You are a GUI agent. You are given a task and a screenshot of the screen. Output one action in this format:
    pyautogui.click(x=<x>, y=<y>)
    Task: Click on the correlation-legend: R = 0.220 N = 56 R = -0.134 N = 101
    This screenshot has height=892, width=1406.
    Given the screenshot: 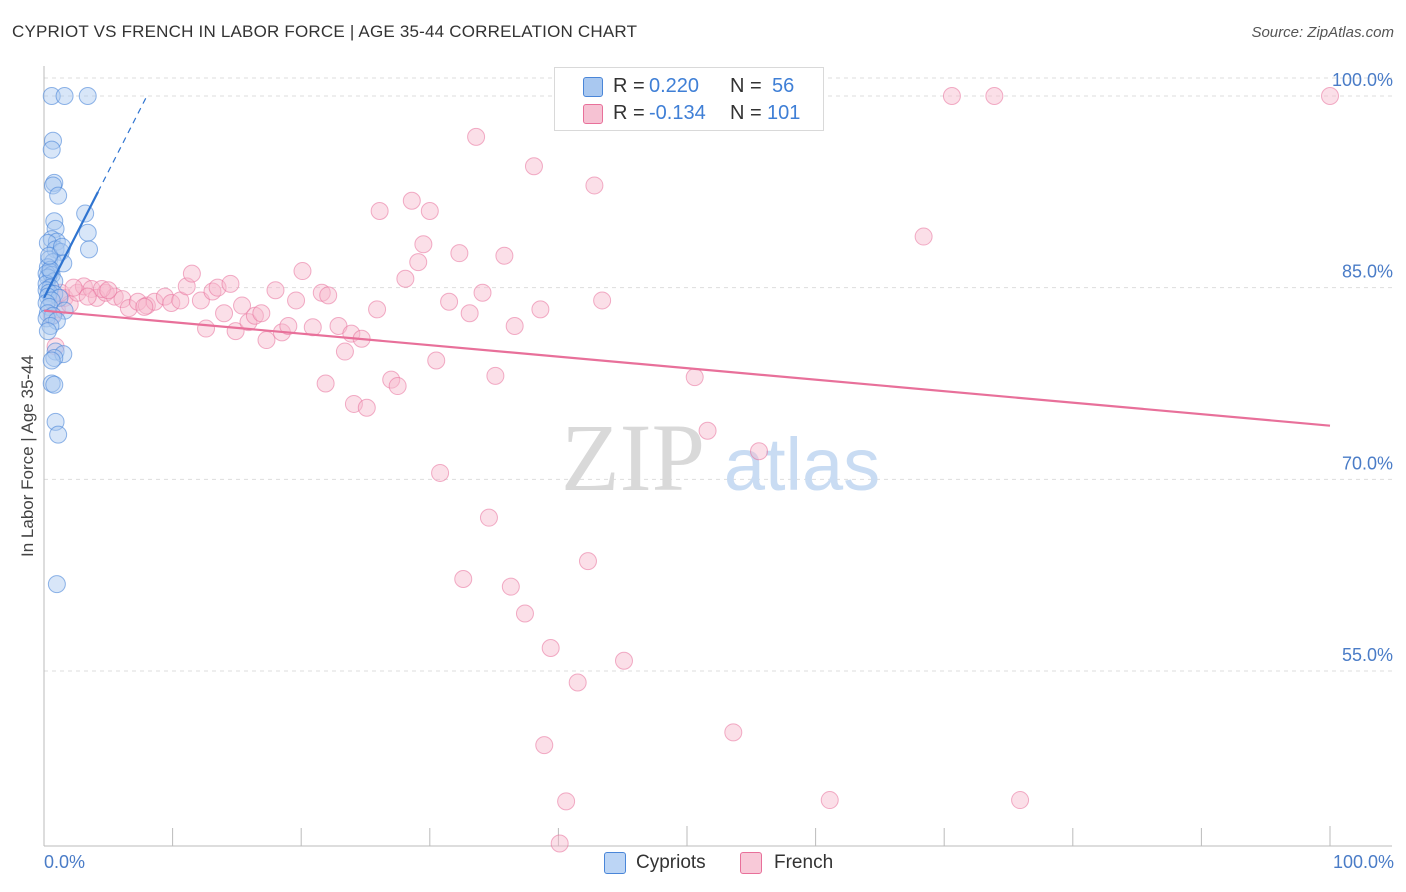 What is the action you would take?
    pyautogui.click(x=689, y=99)
    